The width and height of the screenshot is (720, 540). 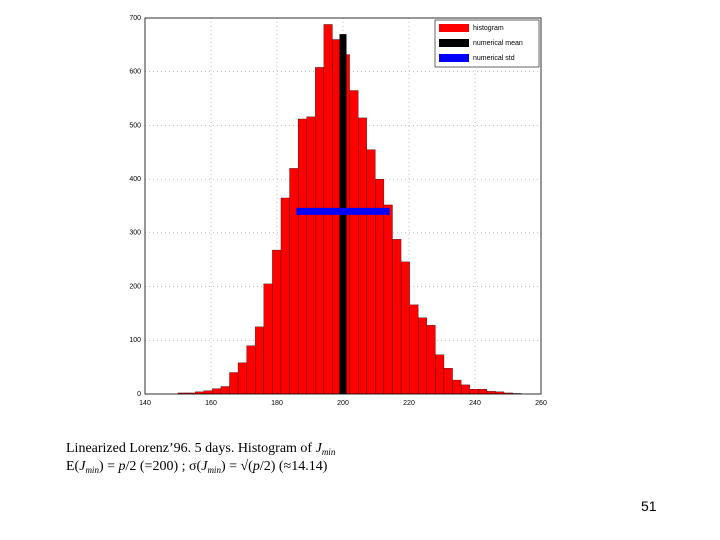 What do you see at coordinates (73, 466) in the screenshot?
I see `caption-text: E(` at bounding box center [73, 466].